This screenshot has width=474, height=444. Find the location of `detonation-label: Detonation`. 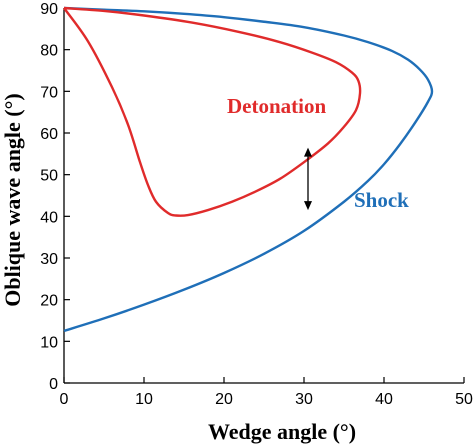

detonation-label: Detonation is located at coordinates (276, 106).